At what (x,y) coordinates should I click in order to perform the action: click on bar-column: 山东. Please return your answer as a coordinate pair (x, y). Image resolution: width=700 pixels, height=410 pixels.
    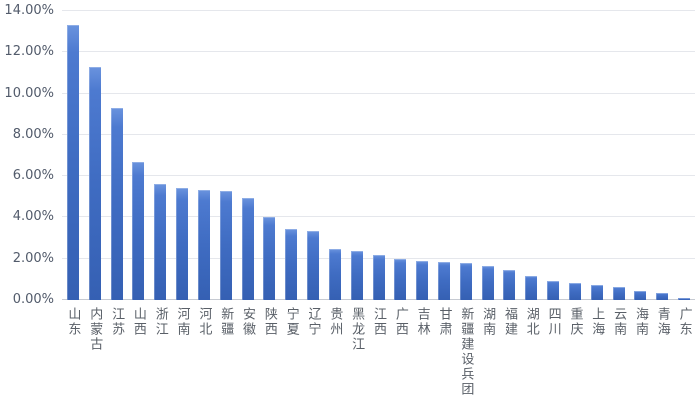
    Looking at the image, I should click on (73, 204).